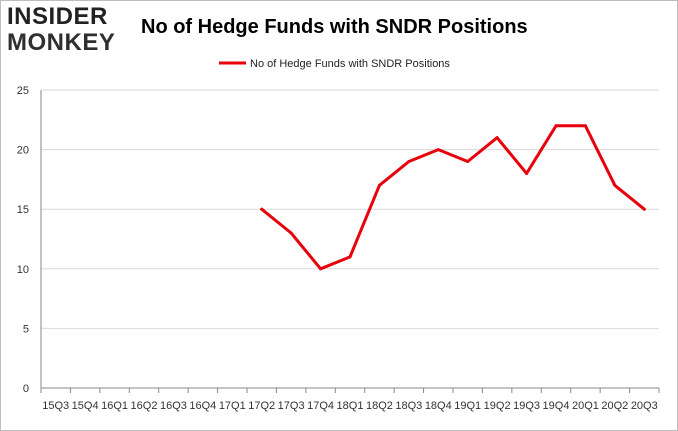 The width and height of the screenshot is (678, 431). I want to click on x-tick-label: 18Q1, so click(350, 406).